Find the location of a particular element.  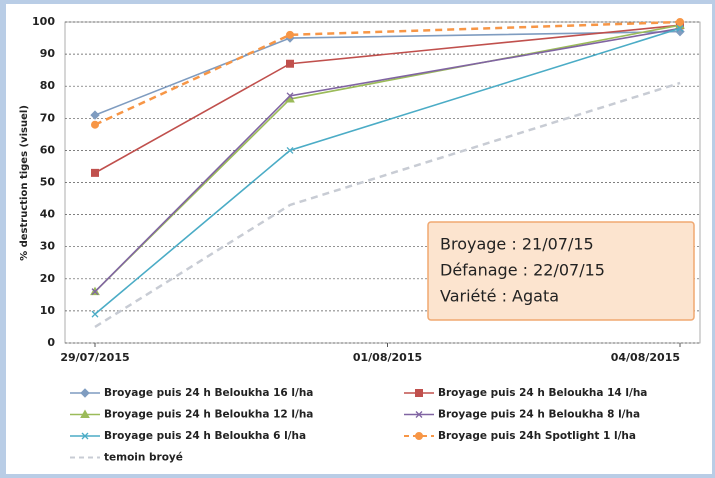

legend-label: Broyage puis 24 h Beloukha 14 l/ha is located at coordinates (542, 393).